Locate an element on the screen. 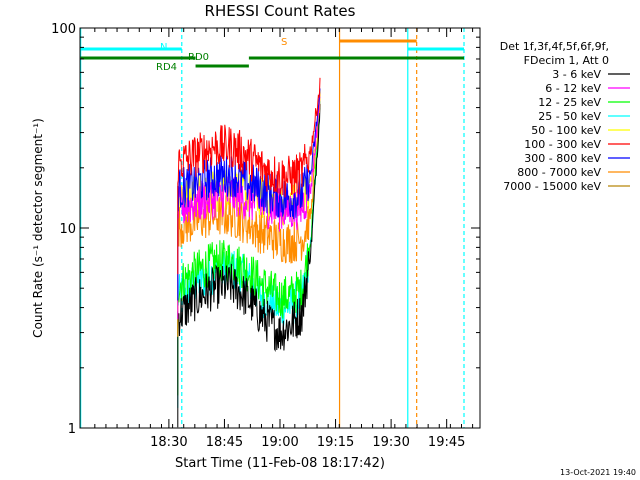  x-tick-label: 19:15 is located at coordinates (335, 442).